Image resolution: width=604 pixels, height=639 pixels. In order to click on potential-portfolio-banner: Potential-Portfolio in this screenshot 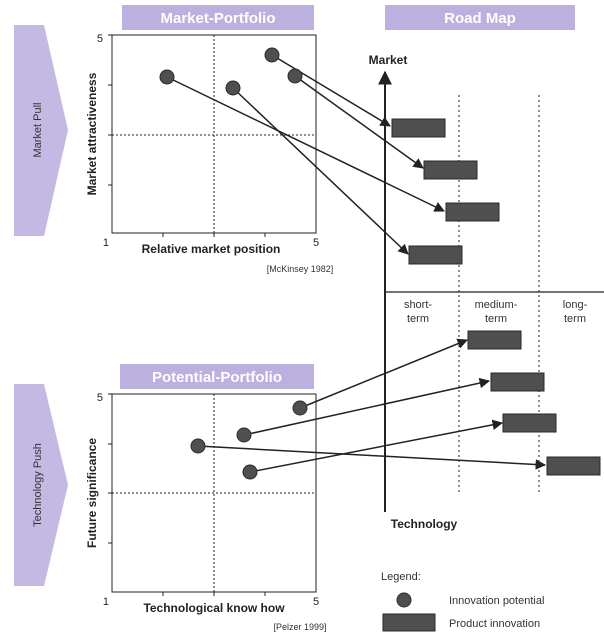, I will do `click(217, 376)`.